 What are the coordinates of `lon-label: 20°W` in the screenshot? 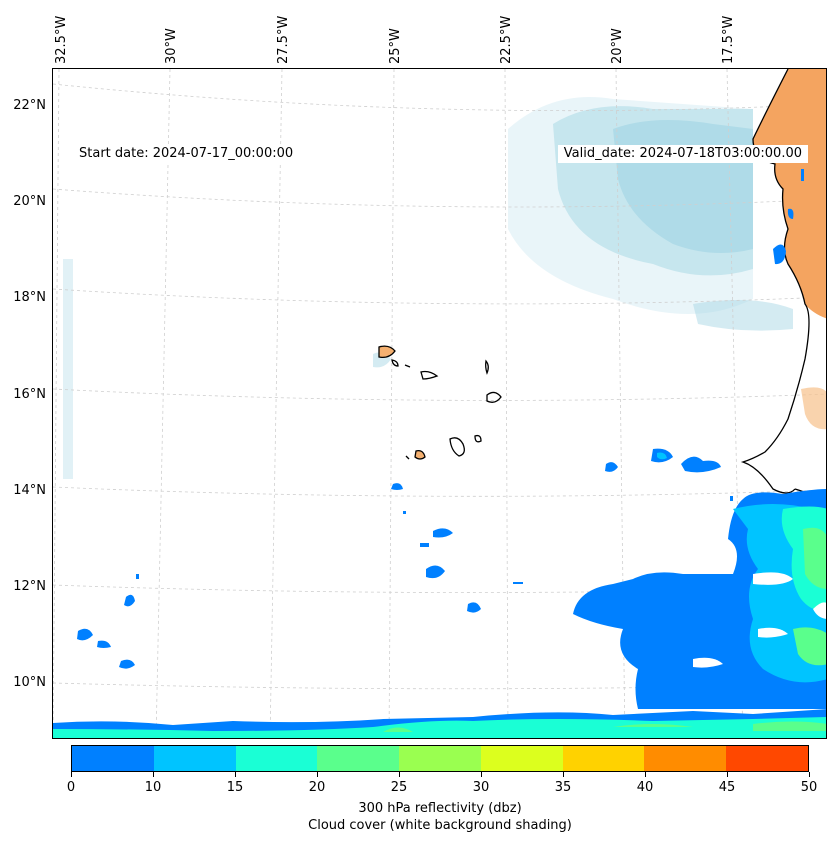 It's located at (617, 46).